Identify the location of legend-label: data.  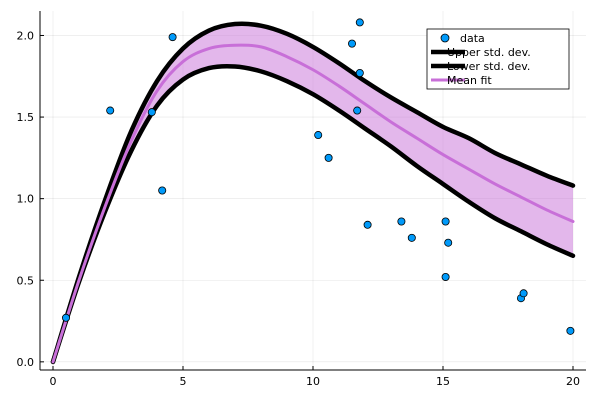
(472, 38).